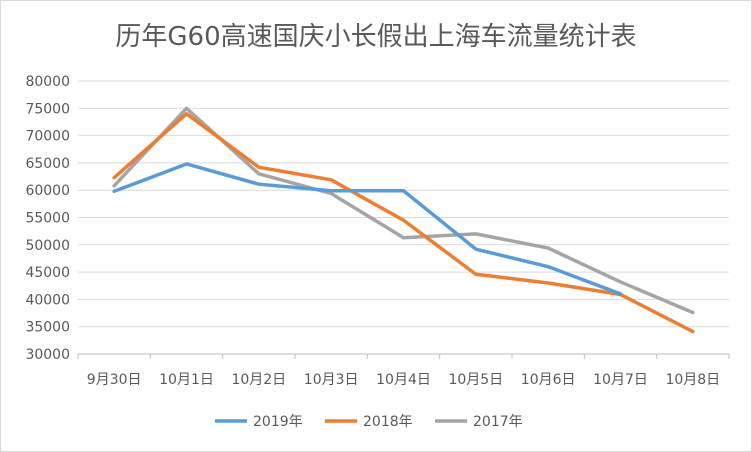 Image resolution: width=752 pixels, height=452 pixels. What do you see at coordinates (388, 422) in the screenshot?
I see `legend-label: 2018年` at bounding box center [388, 422].